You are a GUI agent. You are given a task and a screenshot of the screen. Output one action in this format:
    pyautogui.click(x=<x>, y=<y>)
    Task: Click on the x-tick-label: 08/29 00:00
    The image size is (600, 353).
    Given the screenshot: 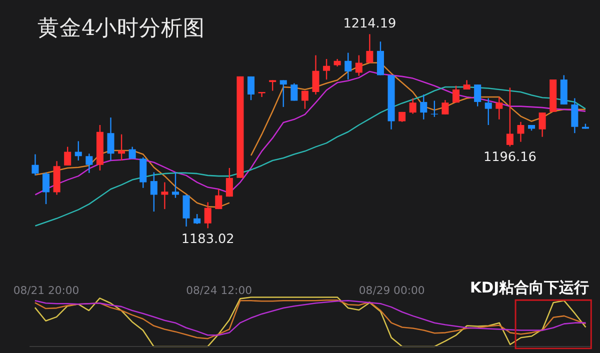 What is the action you would take?
    pyautogui.click(x=391, y=290)
    